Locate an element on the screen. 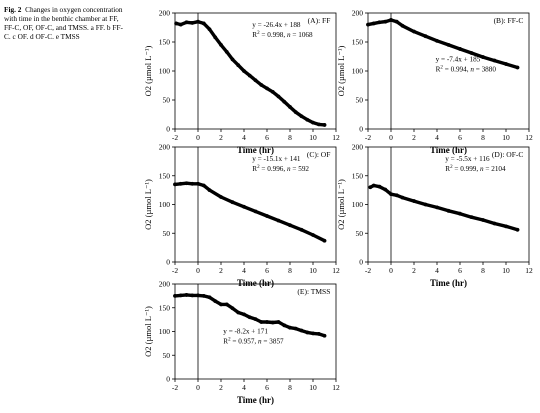 The width and height of the screenshot is (540, 413). n-symbol: n is located at coordinates (289, 169).